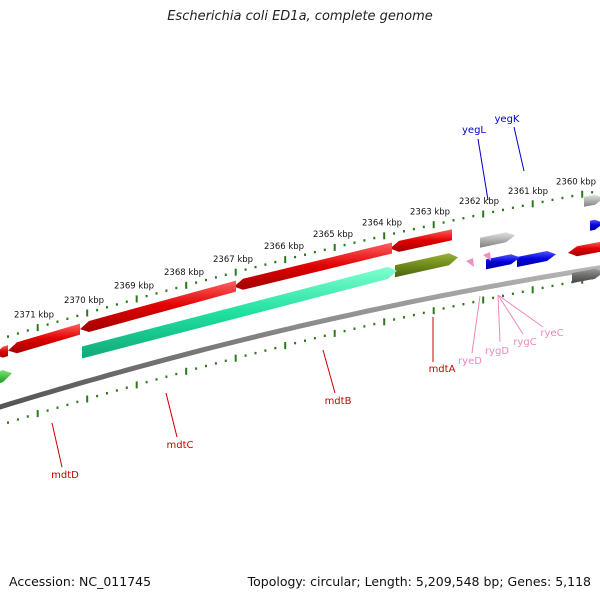 This screenshot has height=600, width=600. I want to click on gene-label-yegL: yegL, so click(474, 130).